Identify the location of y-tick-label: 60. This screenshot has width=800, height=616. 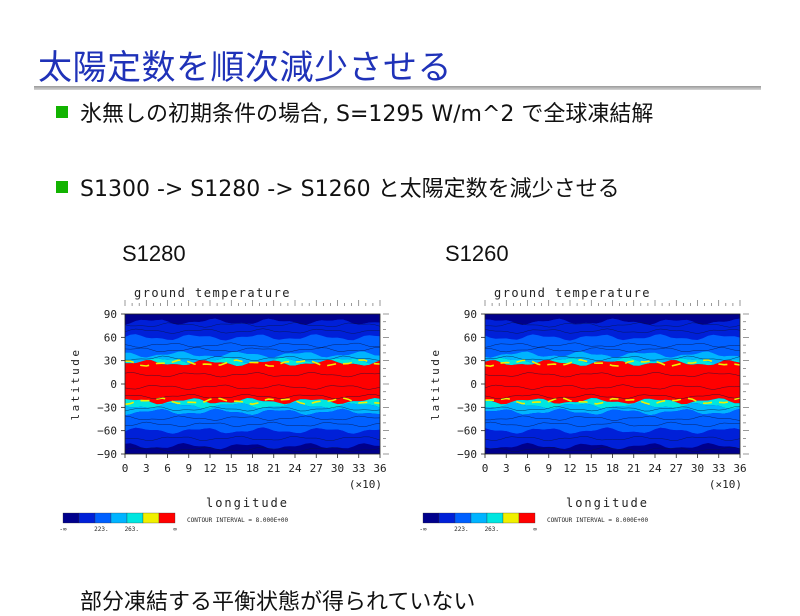
(110, 337).